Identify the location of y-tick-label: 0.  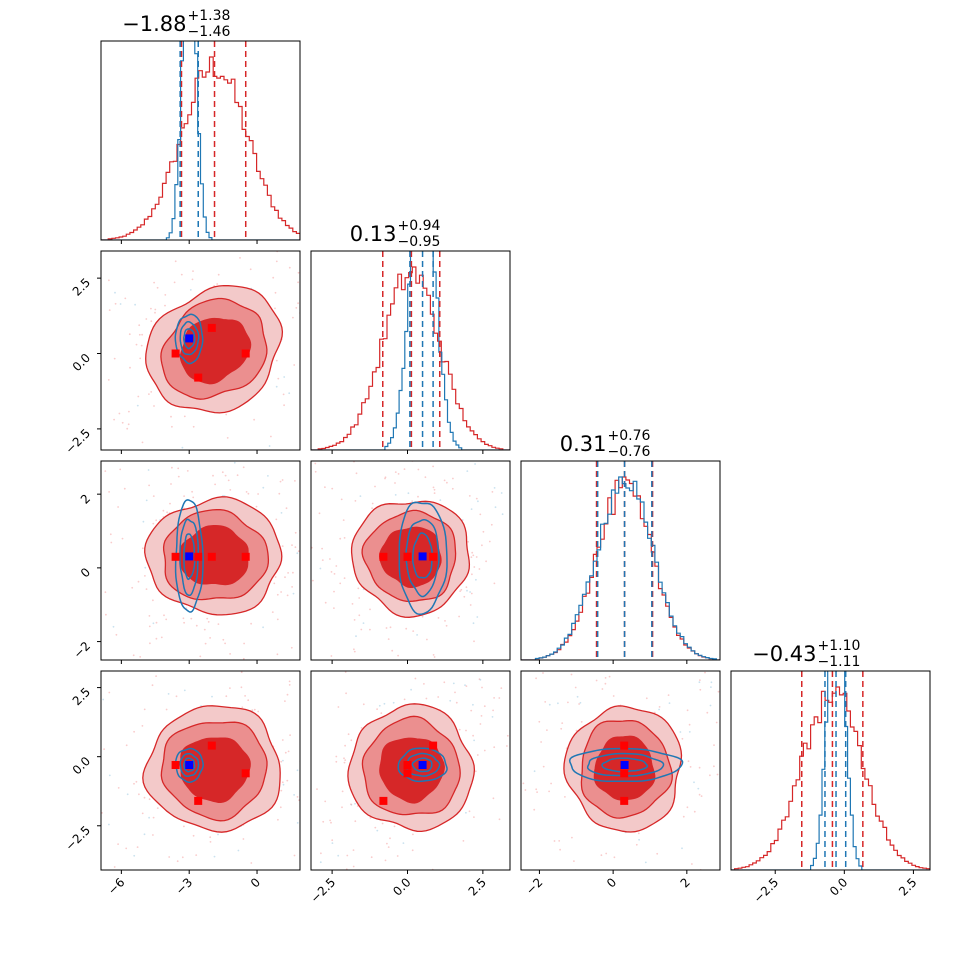
(85, 572).